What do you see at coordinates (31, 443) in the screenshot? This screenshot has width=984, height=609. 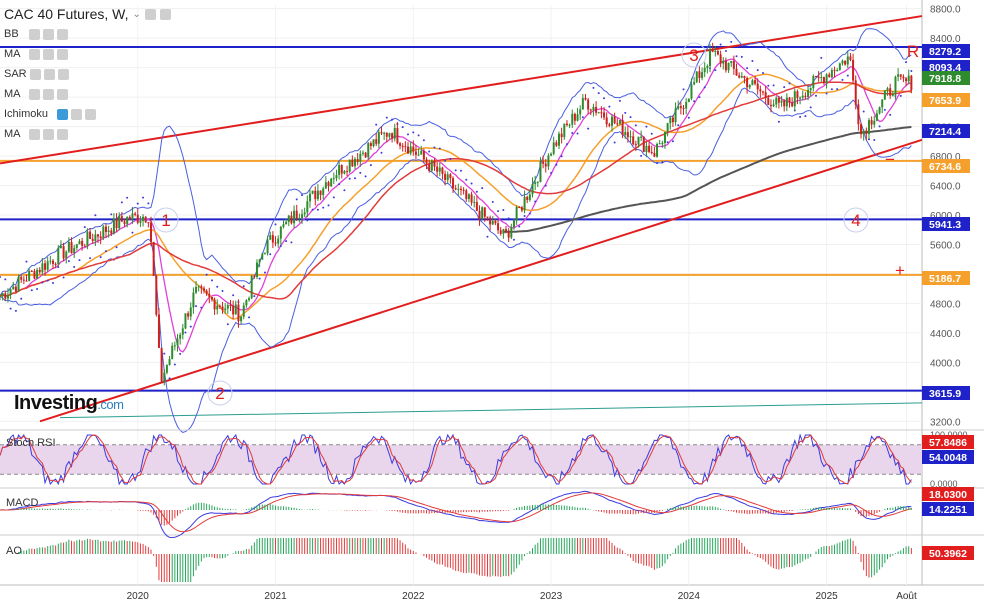 I see `stoch-rsi-label: Stoch RSI` at bounding box center [31, 443].